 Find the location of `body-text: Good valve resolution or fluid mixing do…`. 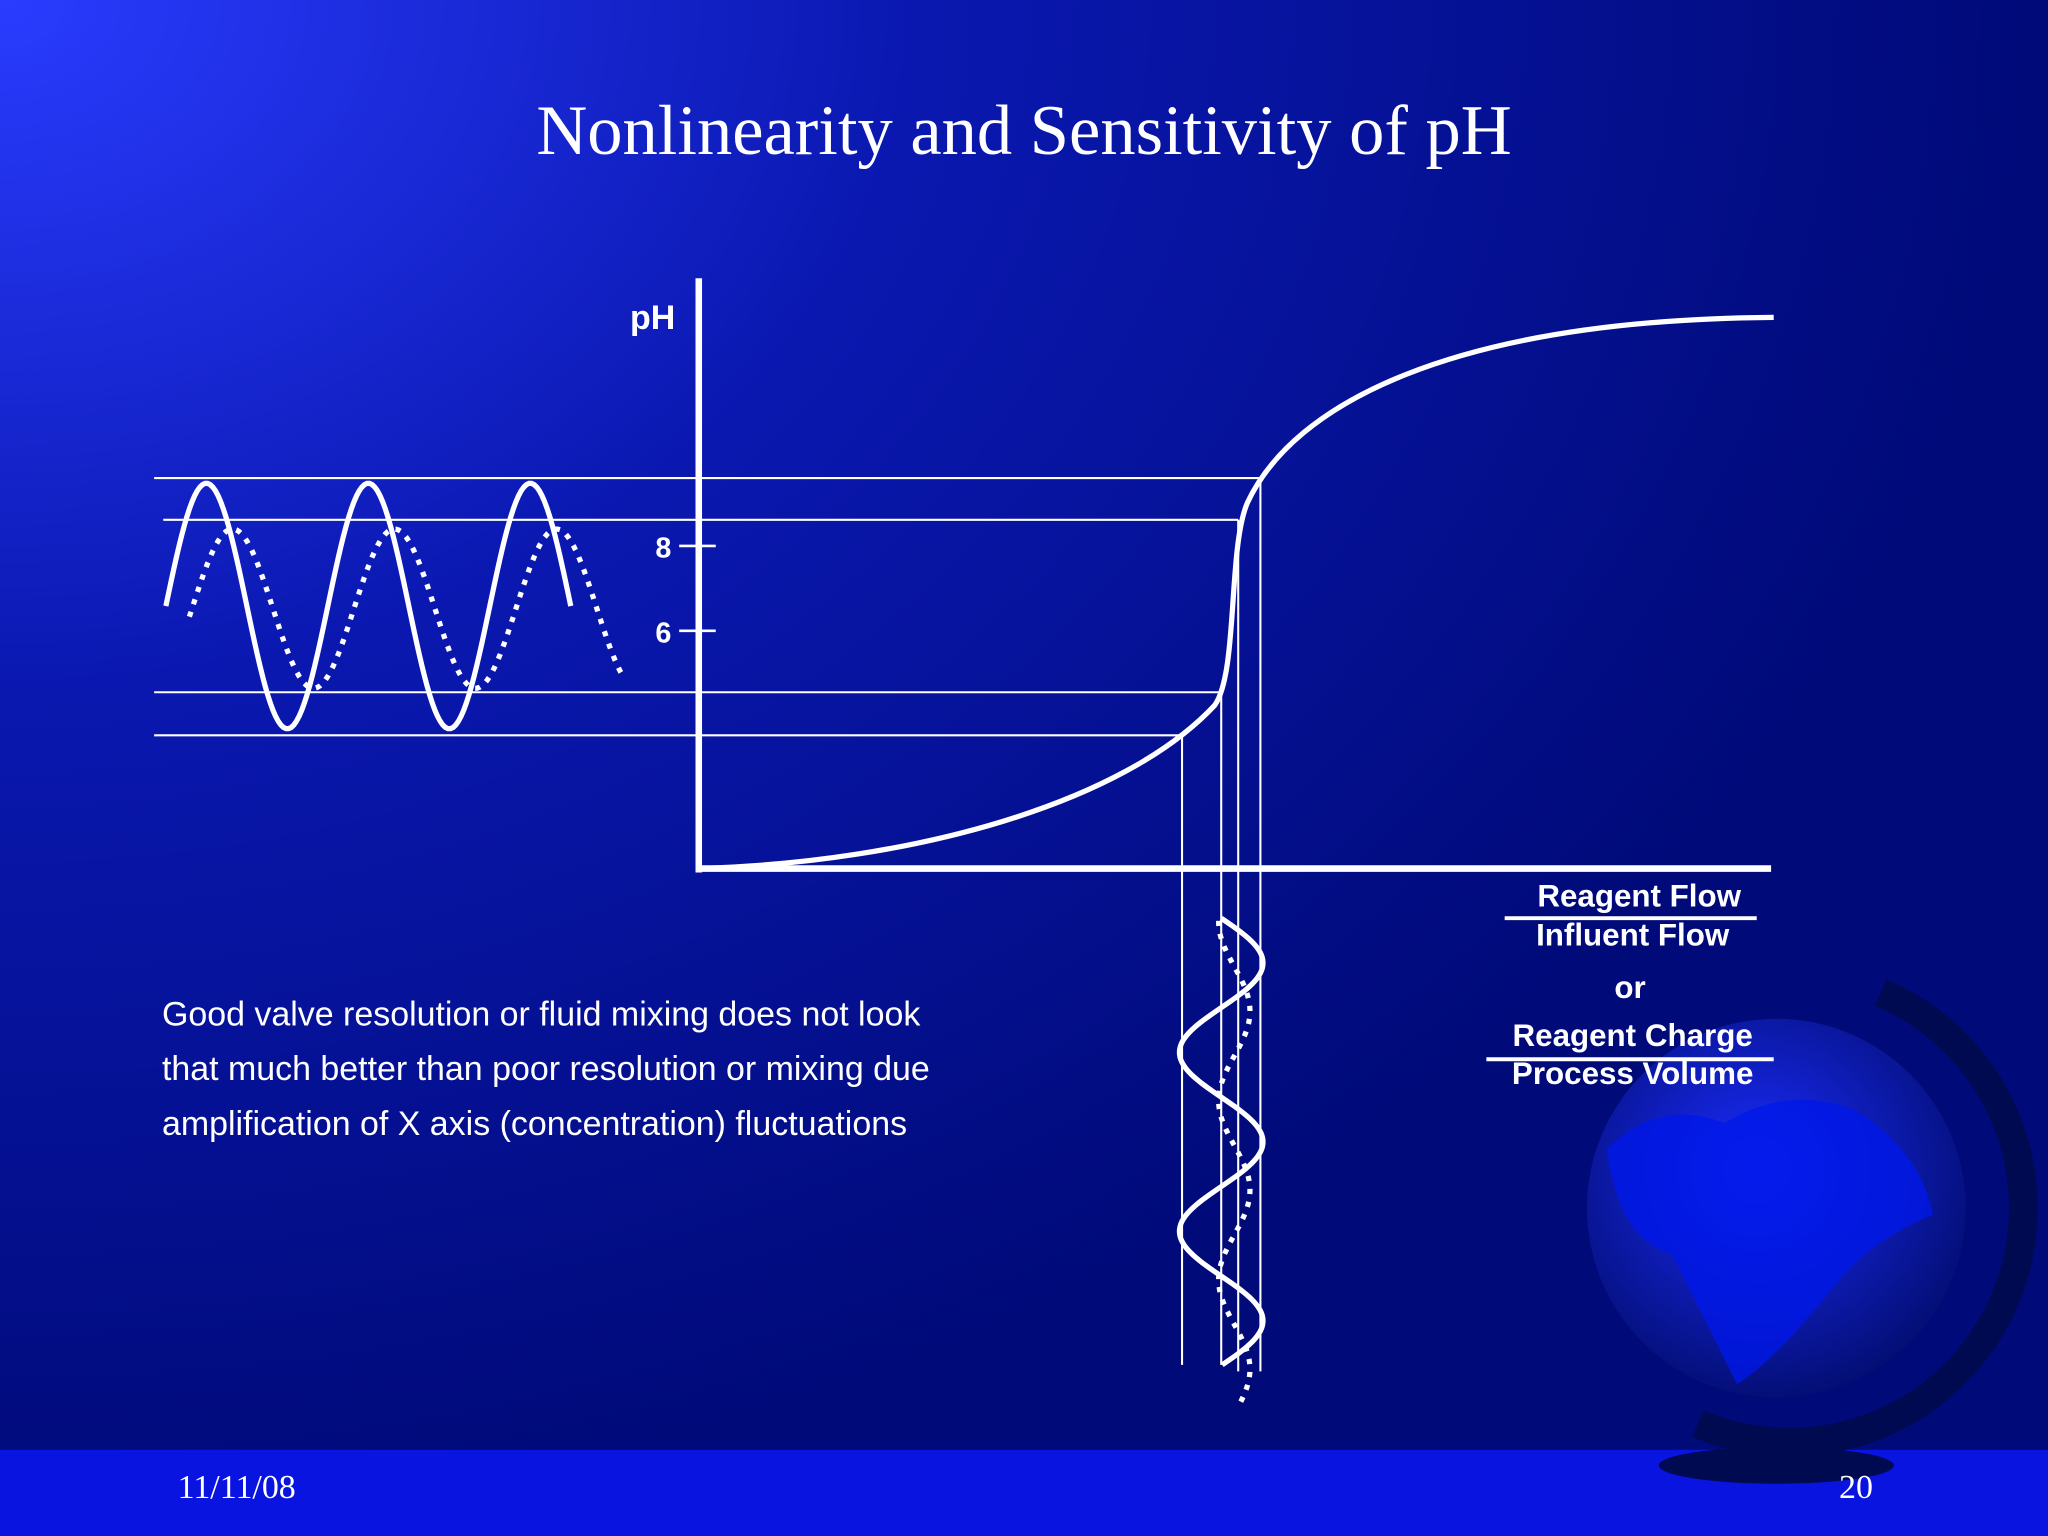

body-text: Good valve resolution or fluid mixing do… is located at coordinates (541, 1014).